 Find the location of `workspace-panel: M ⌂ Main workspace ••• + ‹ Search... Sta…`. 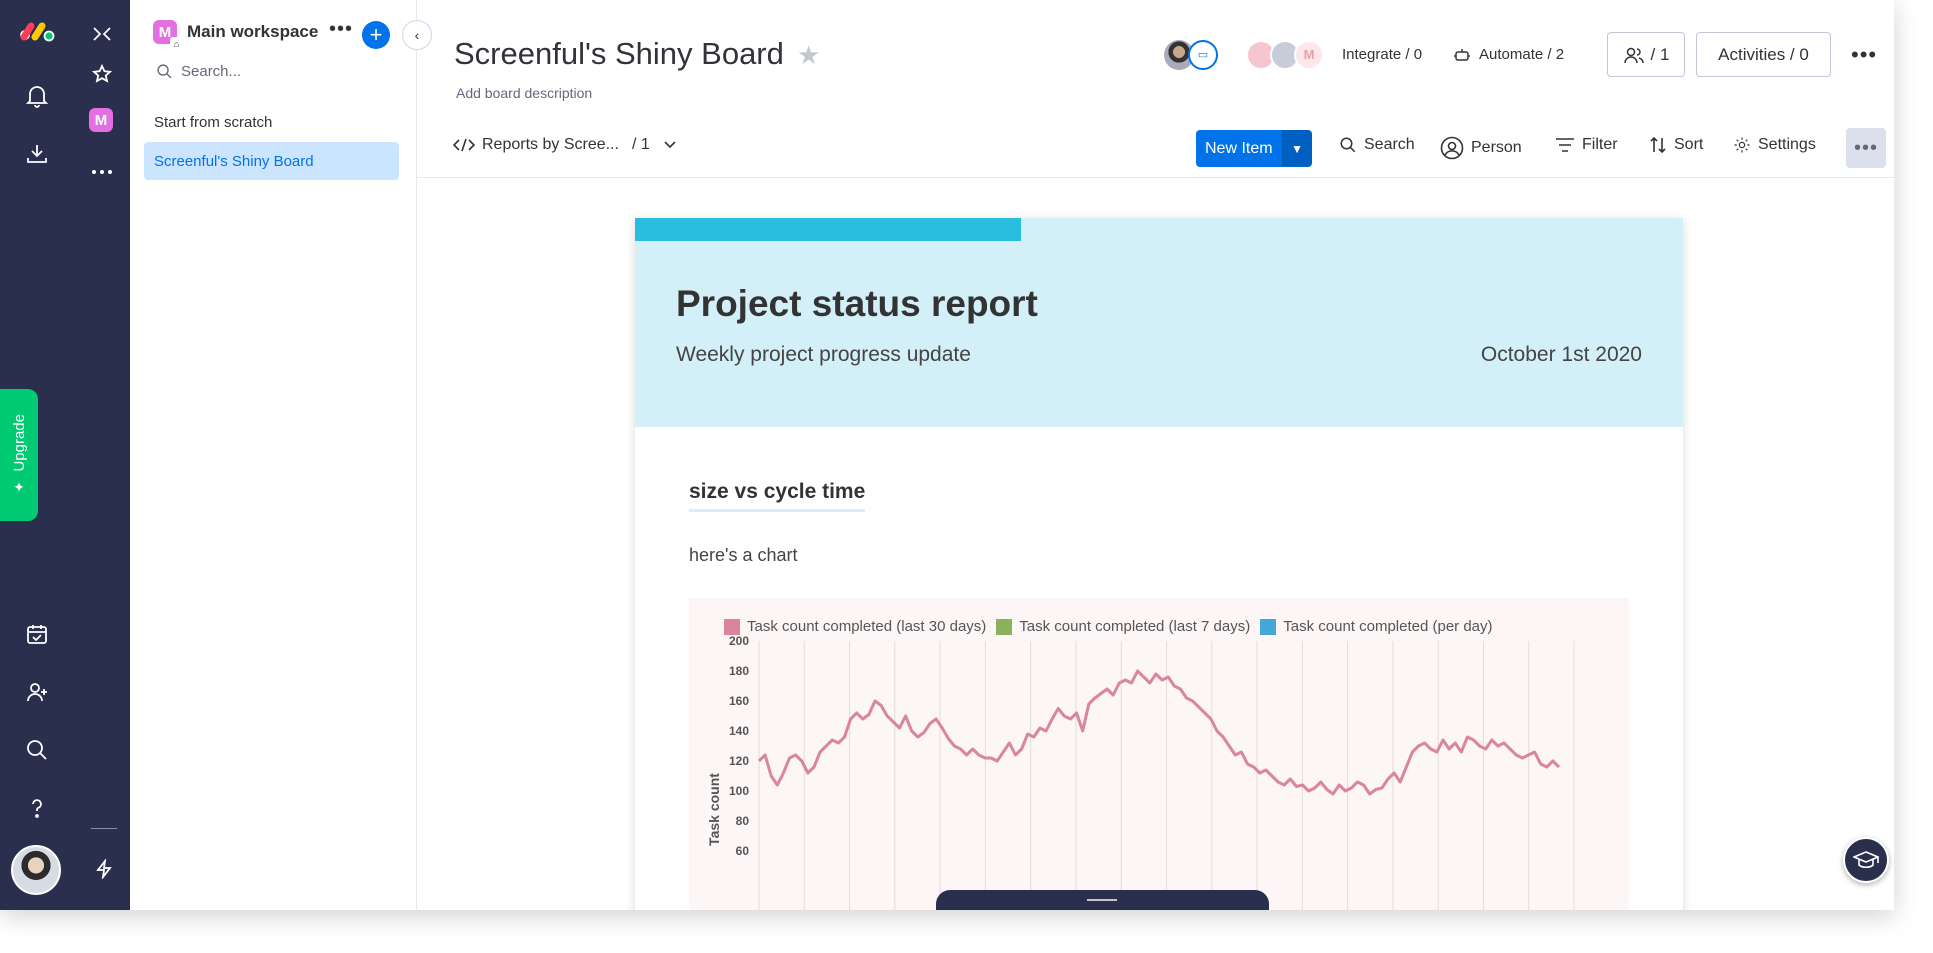

workspace-panel: M ⌂ Main workspace ••• + ‹ Search... Sta… is located at coordinates (281, 455).